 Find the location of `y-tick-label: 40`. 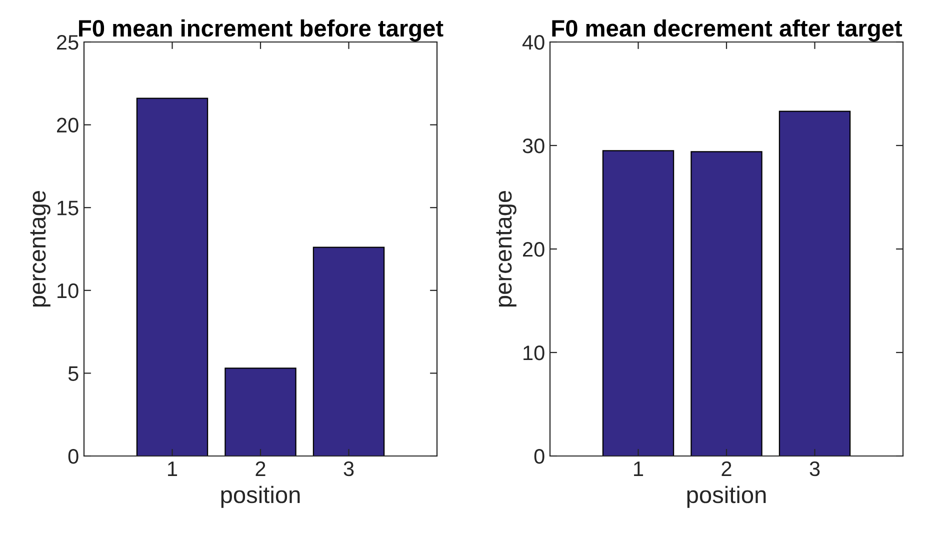

y-tick-label: 40 is located at coordinates (533, 42).